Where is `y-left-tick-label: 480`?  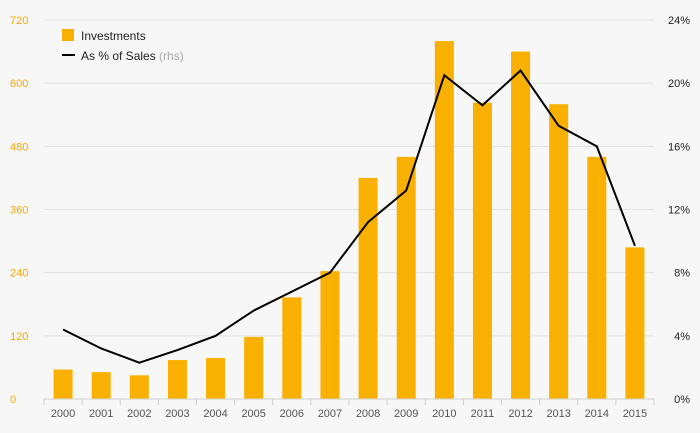 y-left-tick-label: 480 is located at coordinates (19, 147).